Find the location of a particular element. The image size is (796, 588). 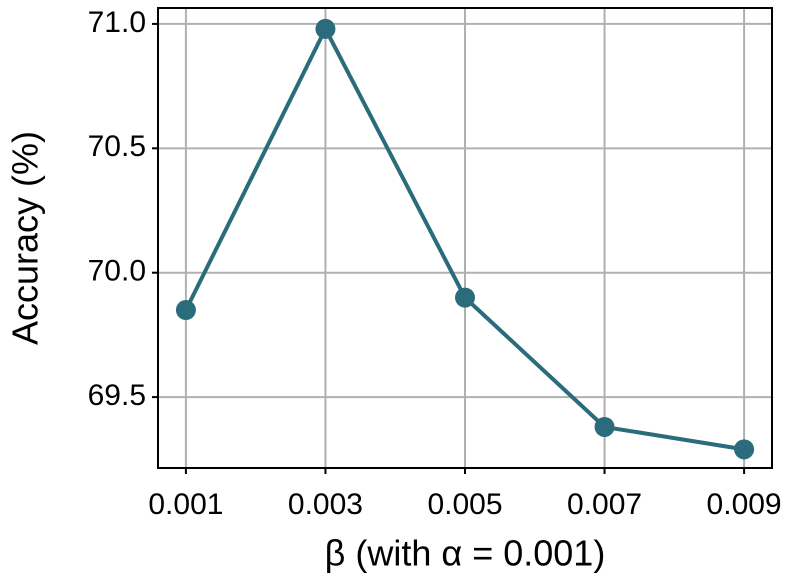

y-tick-label: 70.5 is located at coordinates (117, 146).